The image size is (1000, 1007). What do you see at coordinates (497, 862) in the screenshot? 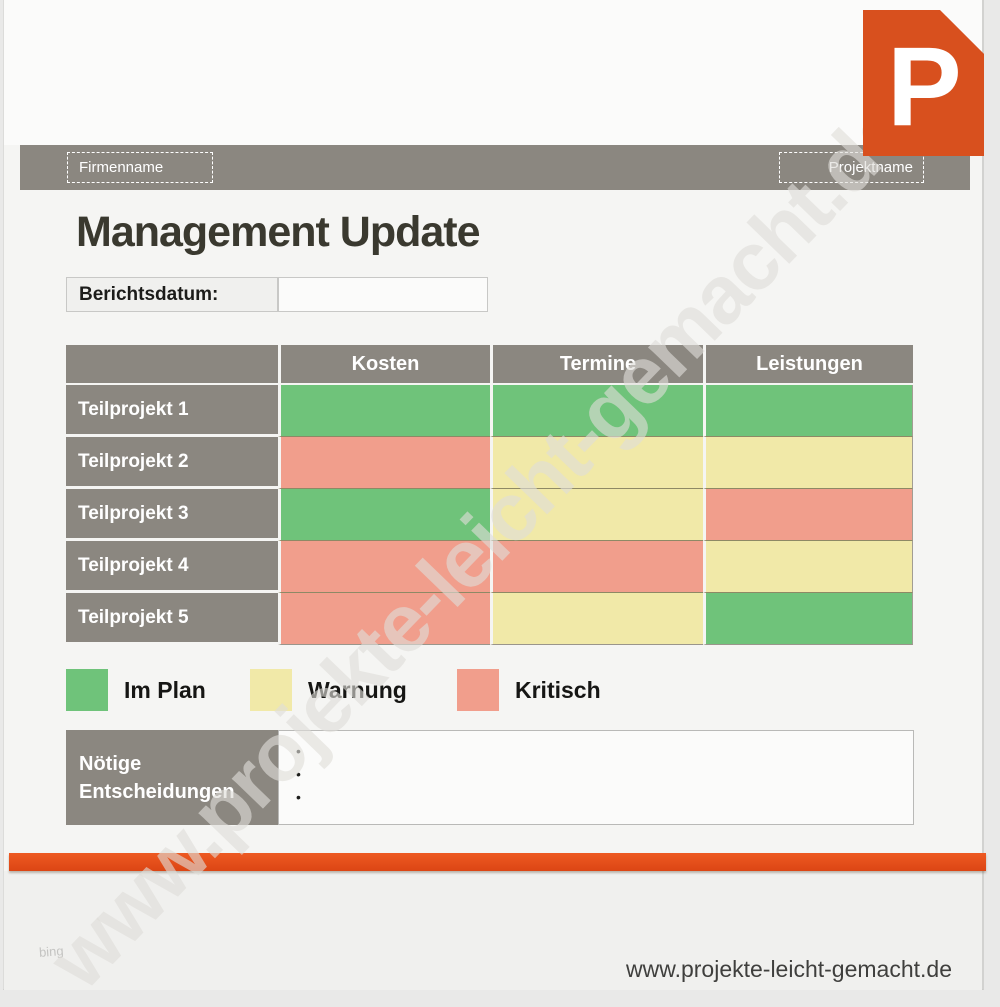
I see `accent-bar` at bounding box center [497, 862].